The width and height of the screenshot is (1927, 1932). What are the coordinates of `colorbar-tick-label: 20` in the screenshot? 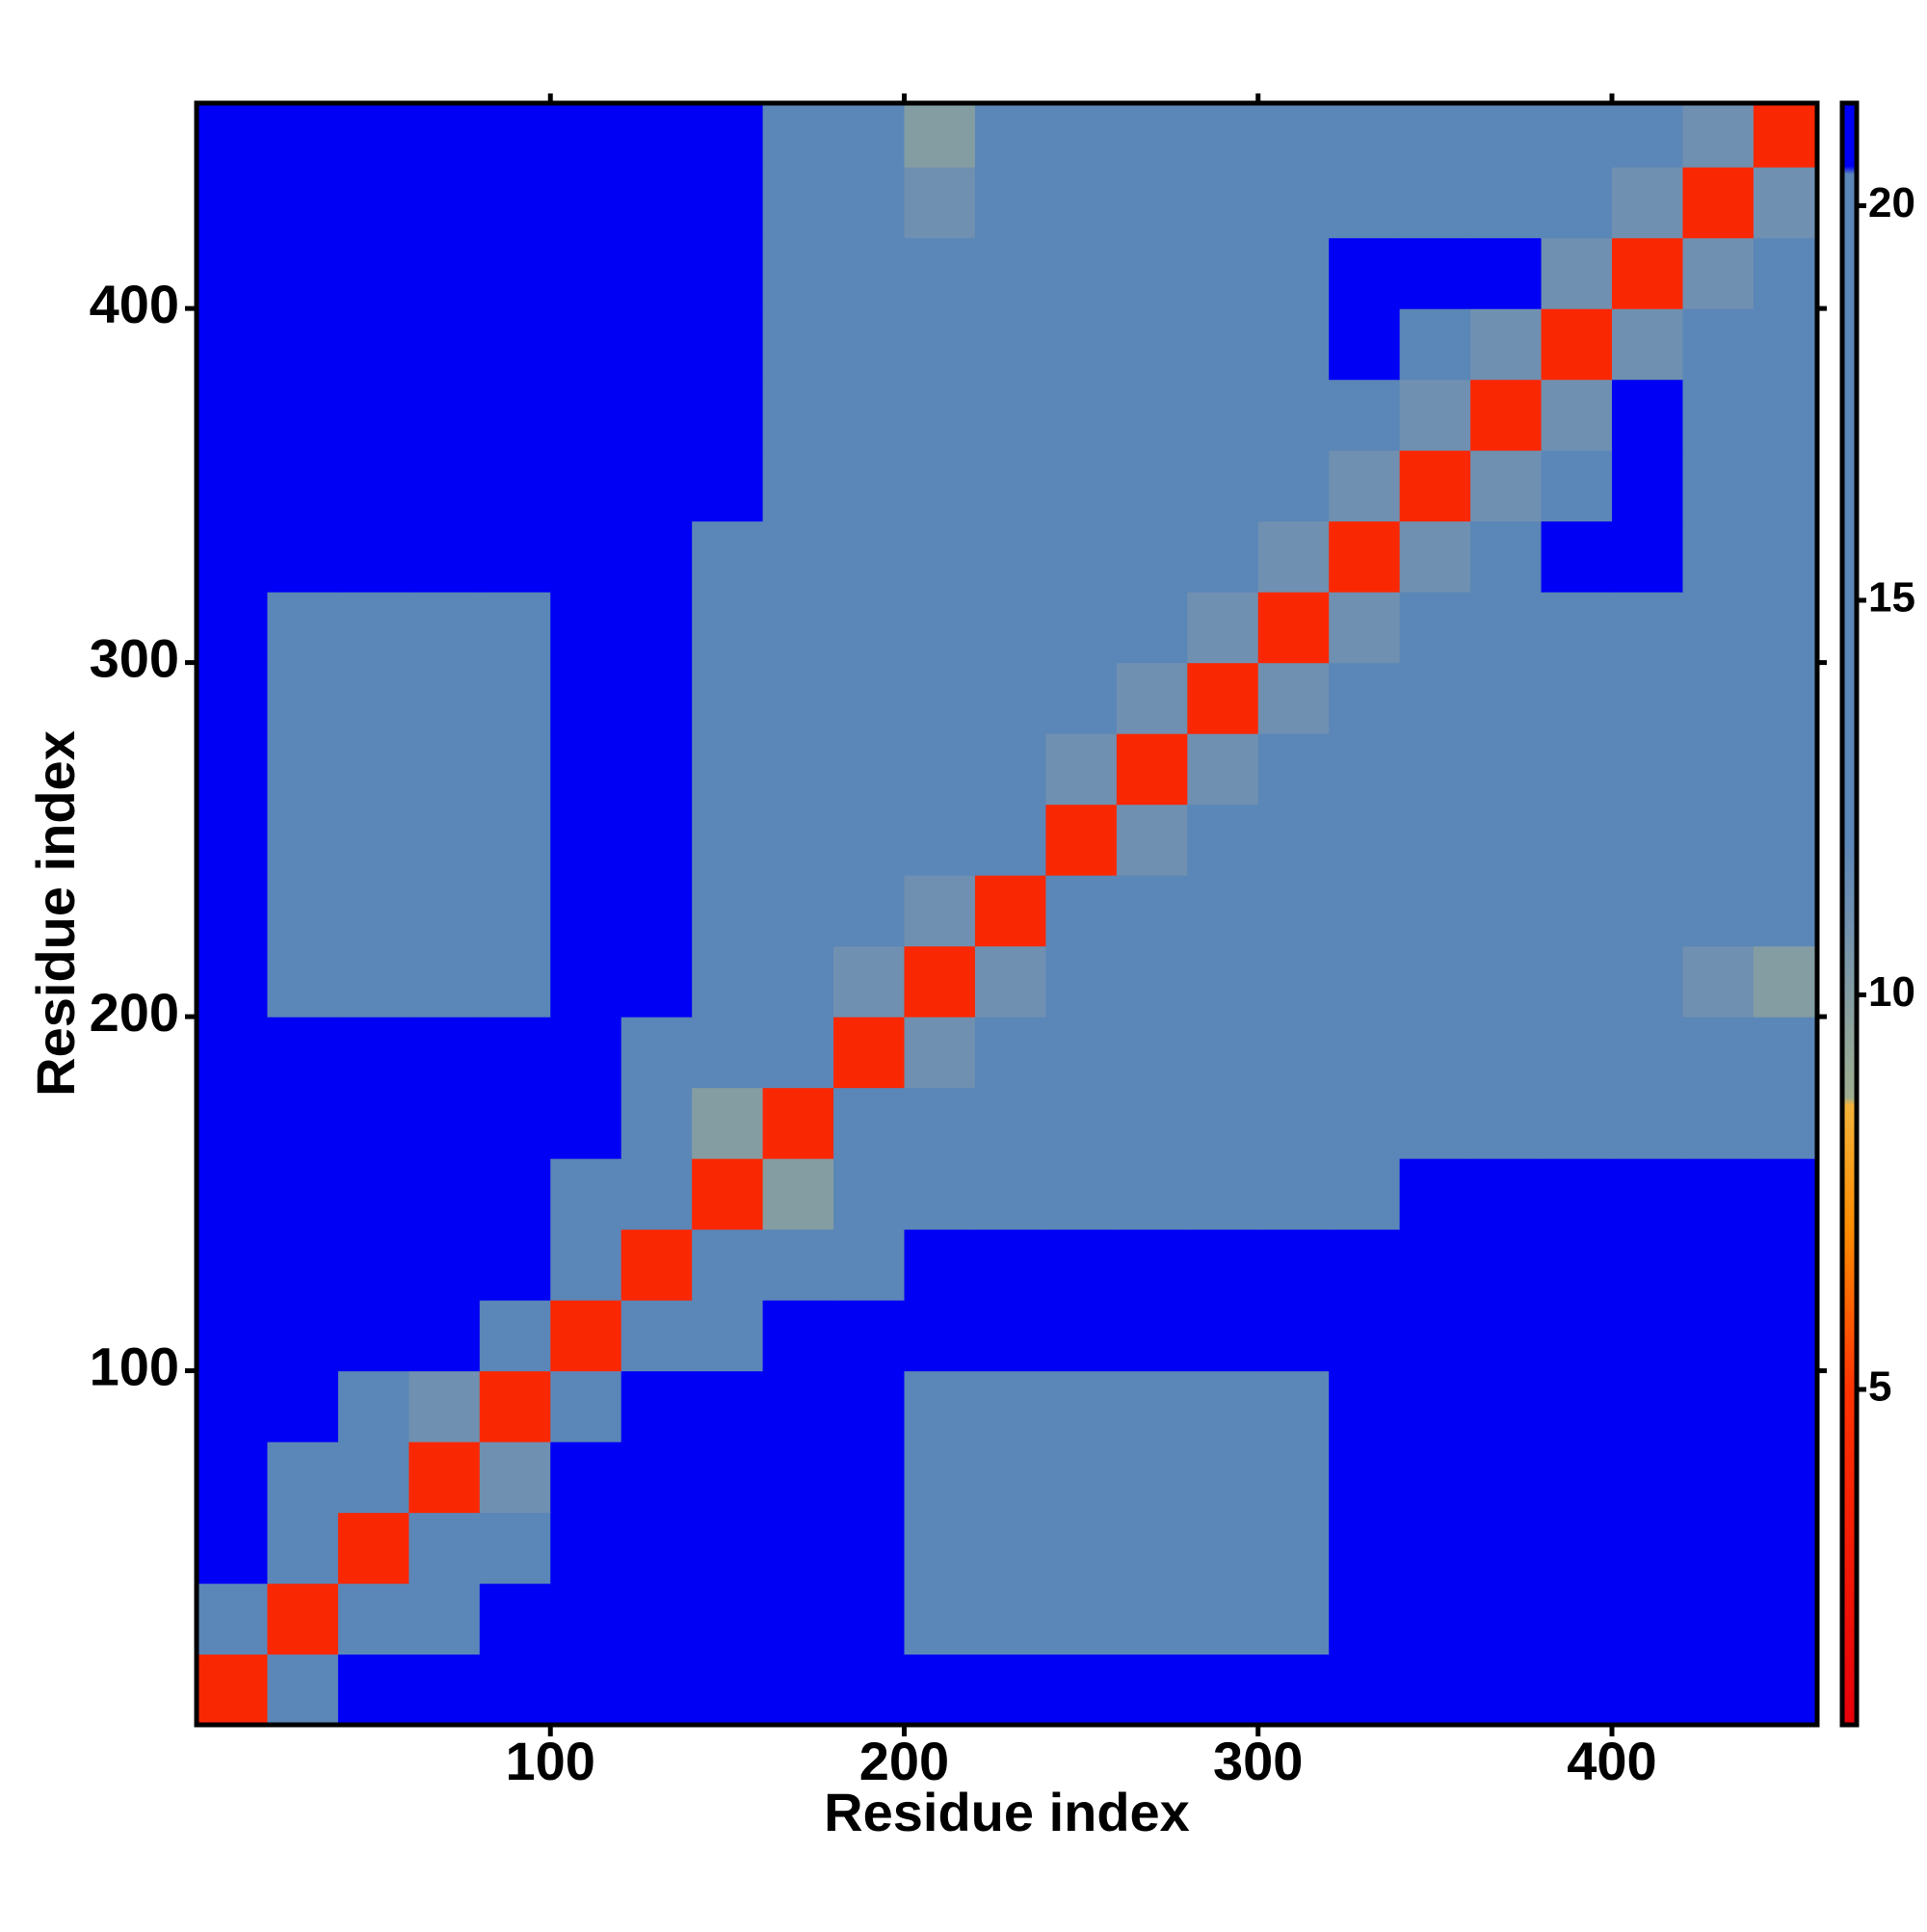 It's located at (1892, 202).